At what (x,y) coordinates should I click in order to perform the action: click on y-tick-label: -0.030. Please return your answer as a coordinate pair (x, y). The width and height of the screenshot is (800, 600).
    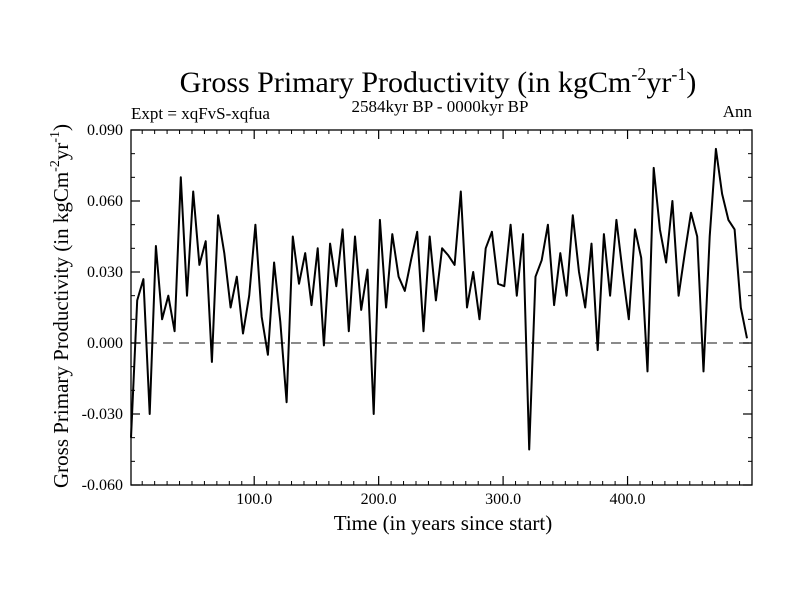
    Looking at the image, I should click on (102, 414).